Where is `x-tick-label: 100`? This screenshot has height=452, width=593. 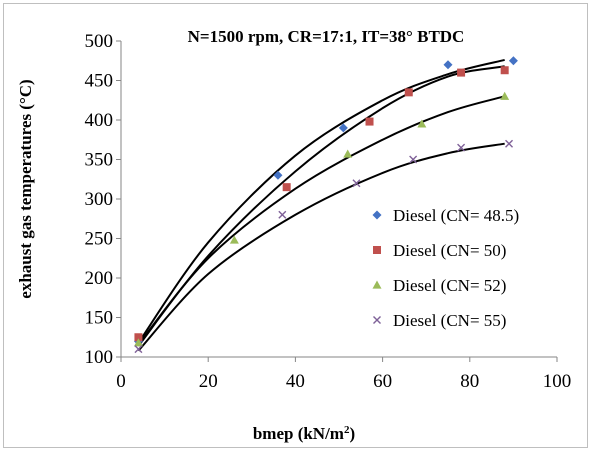
x-tick-label: 100 is located at coordinates (557, 381).